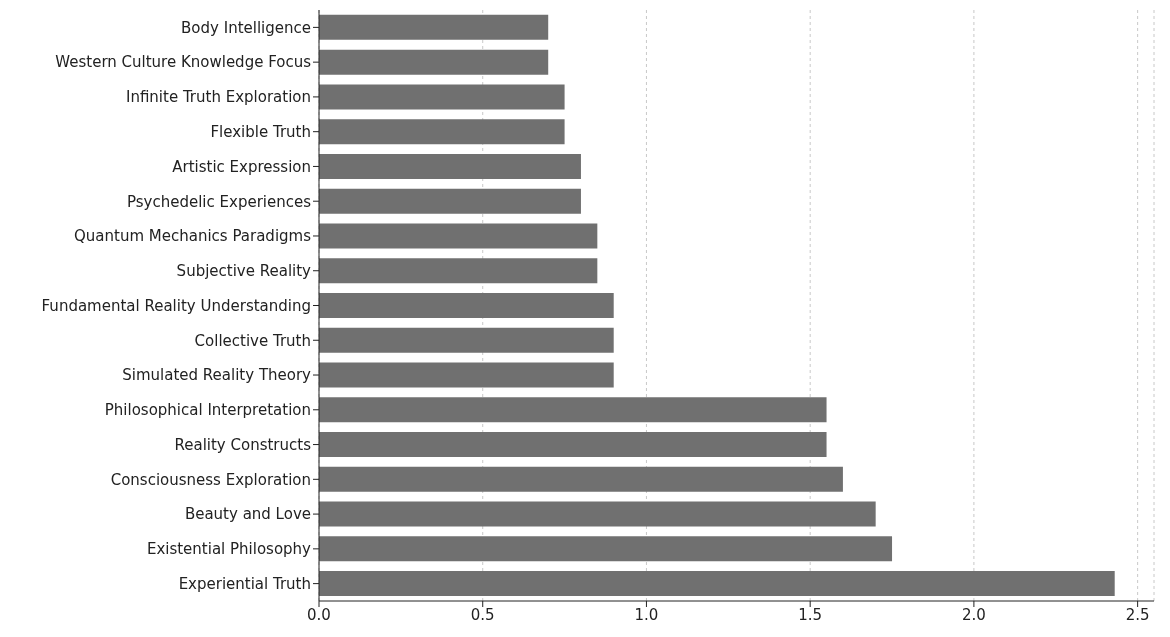 This screenshot has width=1170, height=637. I want to click on y-tick-label: Flexible Truth, so click(260, 132).